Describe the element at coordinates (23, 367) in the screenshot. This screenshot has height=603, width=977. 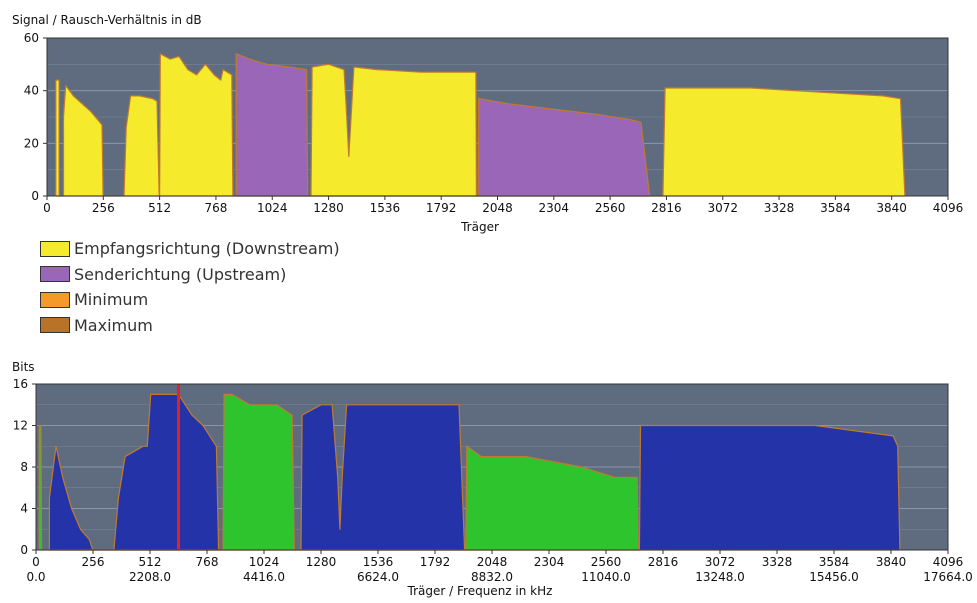
I see `bits-chart-title: Bits` at that location.